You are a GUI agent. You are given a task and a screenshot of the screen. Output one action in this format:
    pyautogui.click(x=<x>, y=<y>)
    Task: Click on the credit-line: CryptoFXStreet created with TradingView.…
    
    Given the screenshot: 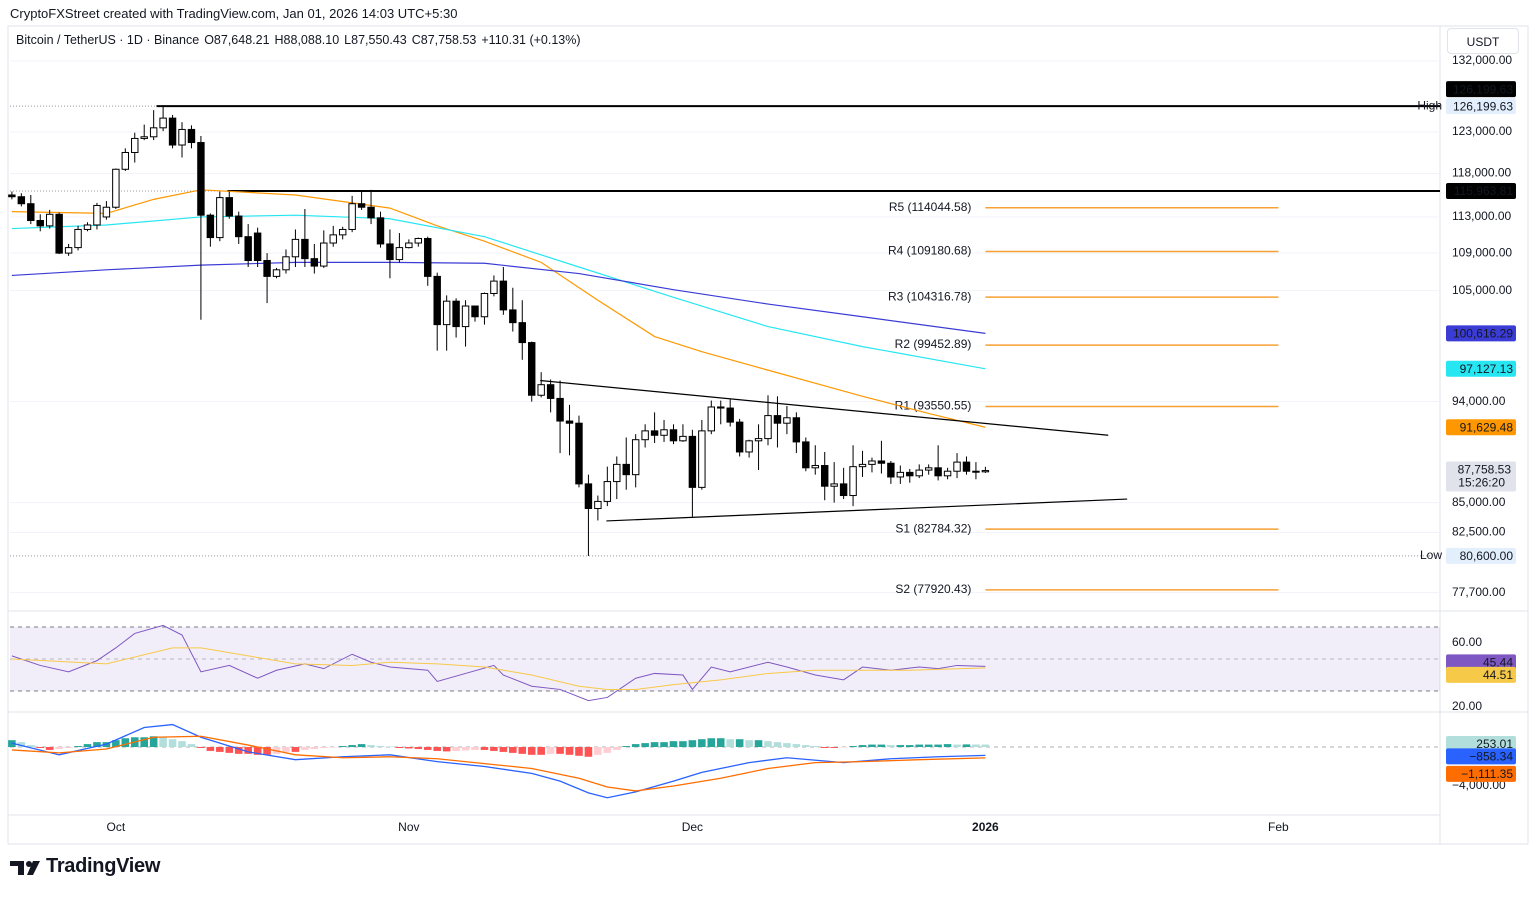 What is the action you would take?
    pyautogui.click(x=234, y=13)
    